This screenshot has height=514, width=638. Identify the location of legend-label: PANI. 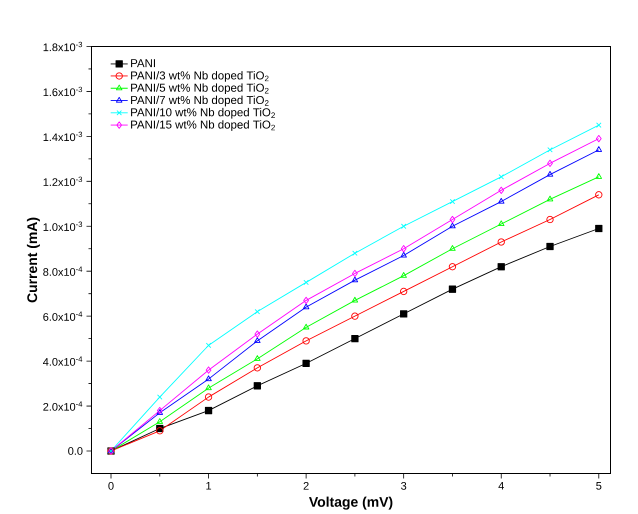
(143, 63).